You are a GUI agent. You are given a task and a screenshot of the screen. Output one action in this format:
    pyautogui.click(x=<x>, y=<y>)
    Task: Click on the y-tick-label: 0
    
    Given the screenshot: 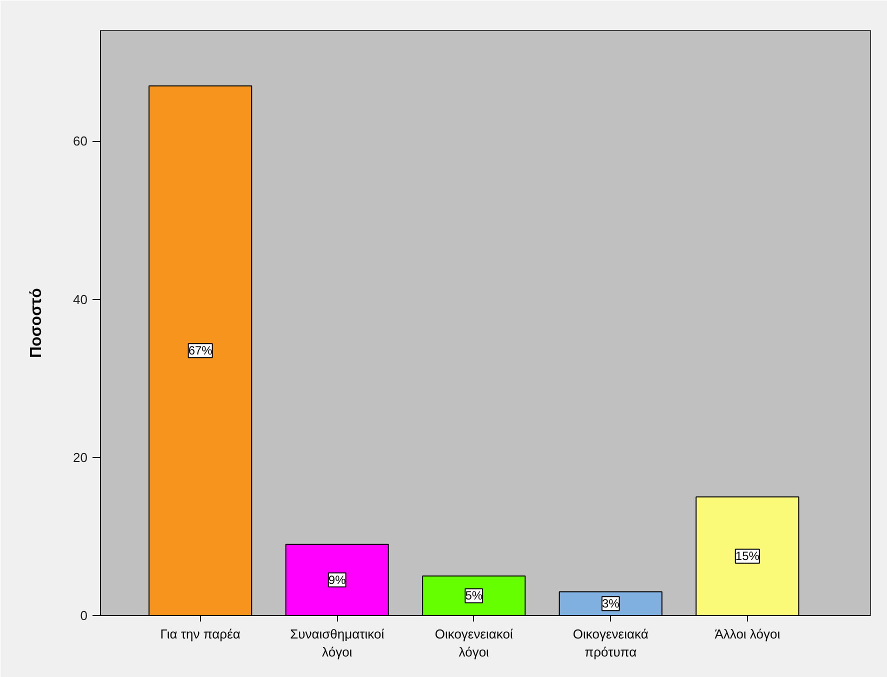 What is the action you would take?
    pyautogui.click(x=84, y=615)
    